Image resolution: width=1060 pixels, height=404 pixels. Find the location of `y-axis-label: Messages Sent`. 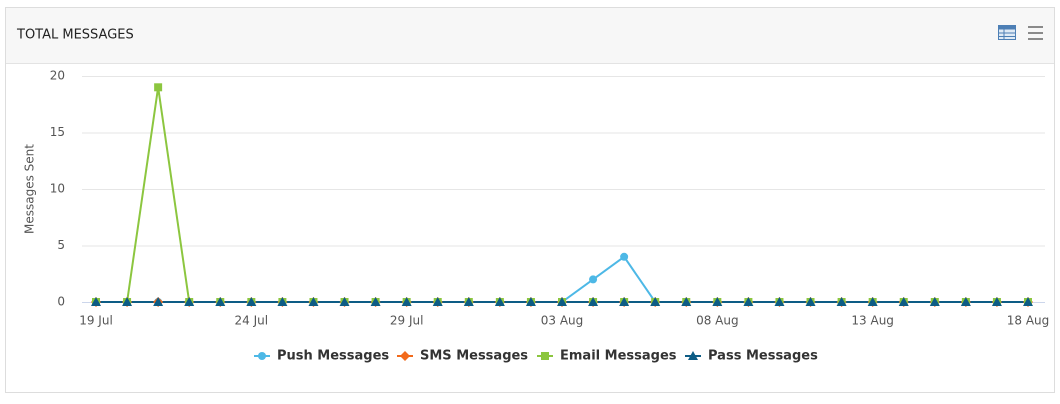

y-axis-label: Messages Sent is located at coordinates (30, 189).